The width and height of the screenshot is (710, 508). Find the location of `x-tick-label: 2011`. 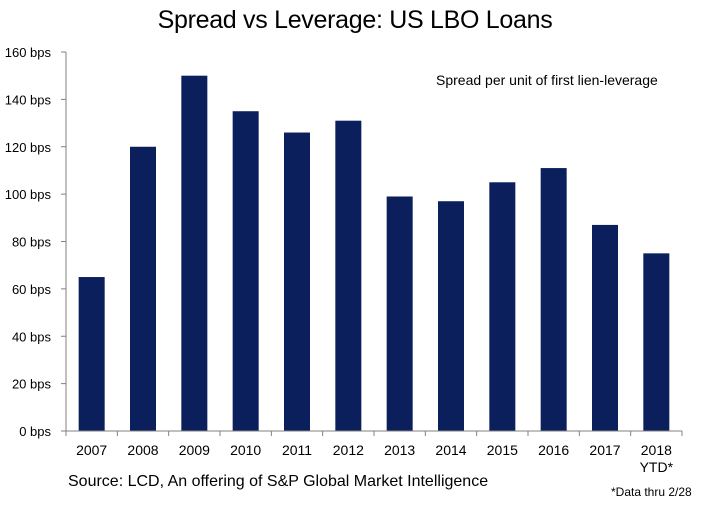

x-tick-label: 2011 is located at coordinates (297, 450).